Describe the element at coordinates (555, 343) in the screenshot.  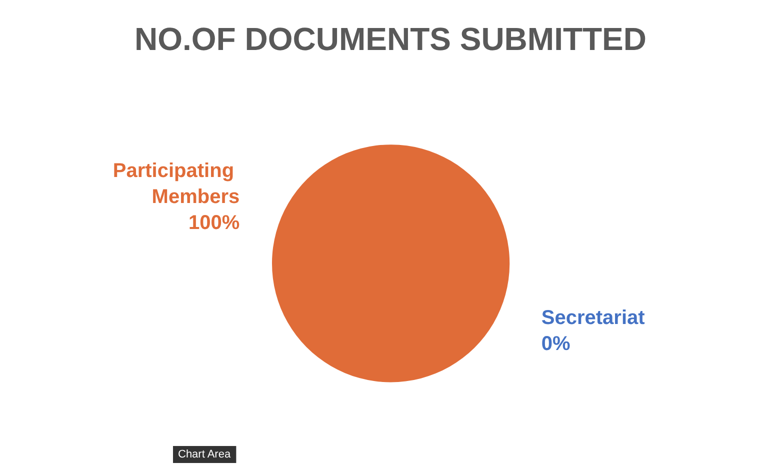
I see `text: 0%` at that location.